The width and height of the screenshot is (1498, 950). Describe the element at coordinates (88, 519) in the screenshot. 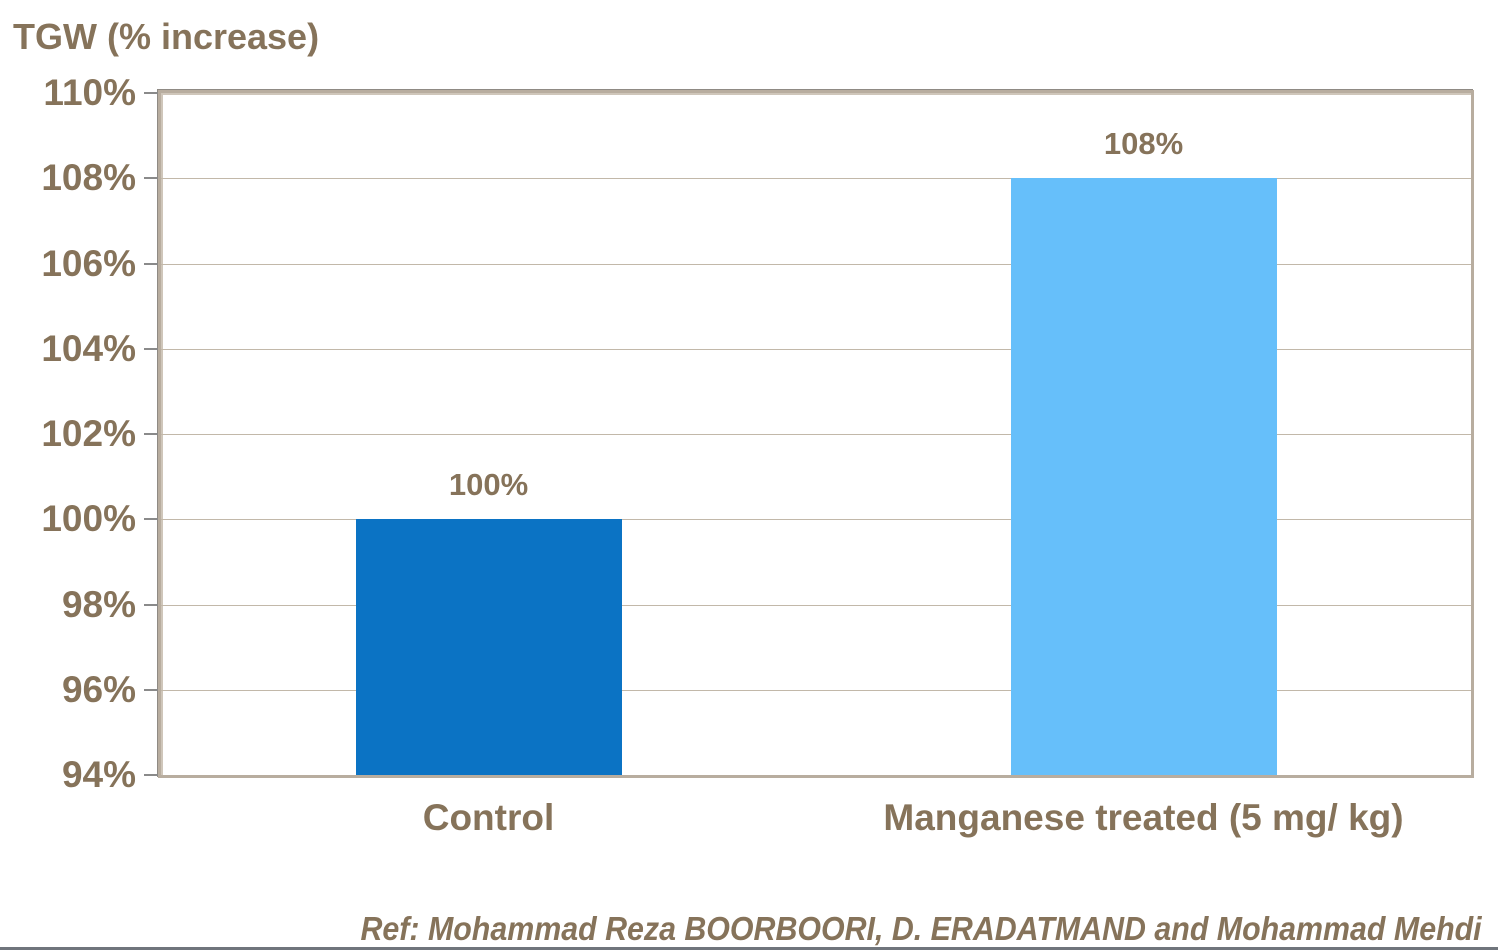

I see `y-axis-label-100: 100%` at that location.